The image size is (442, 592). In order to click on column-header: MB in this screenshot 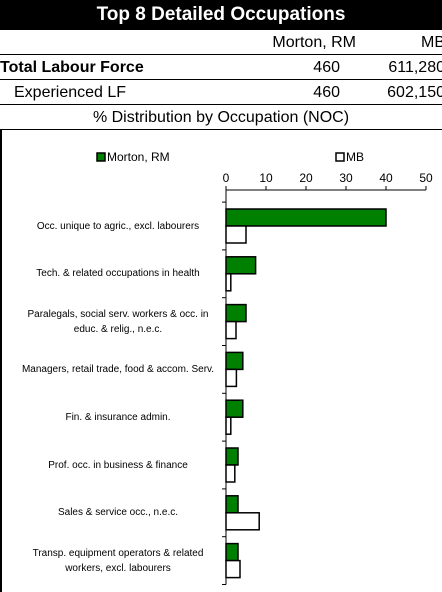, I will do `click(431, 42)`.